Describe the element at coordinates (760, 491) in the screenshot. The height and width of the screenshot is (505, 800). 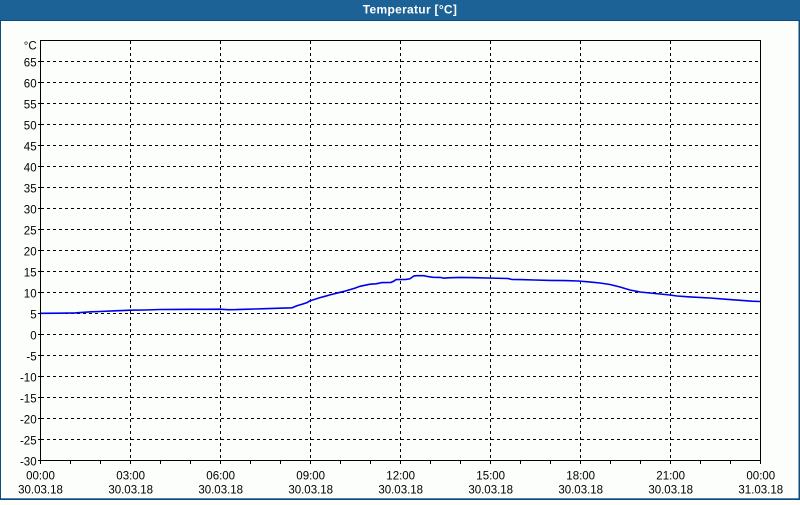
I see `svg-text: 31.03.18` at that location.